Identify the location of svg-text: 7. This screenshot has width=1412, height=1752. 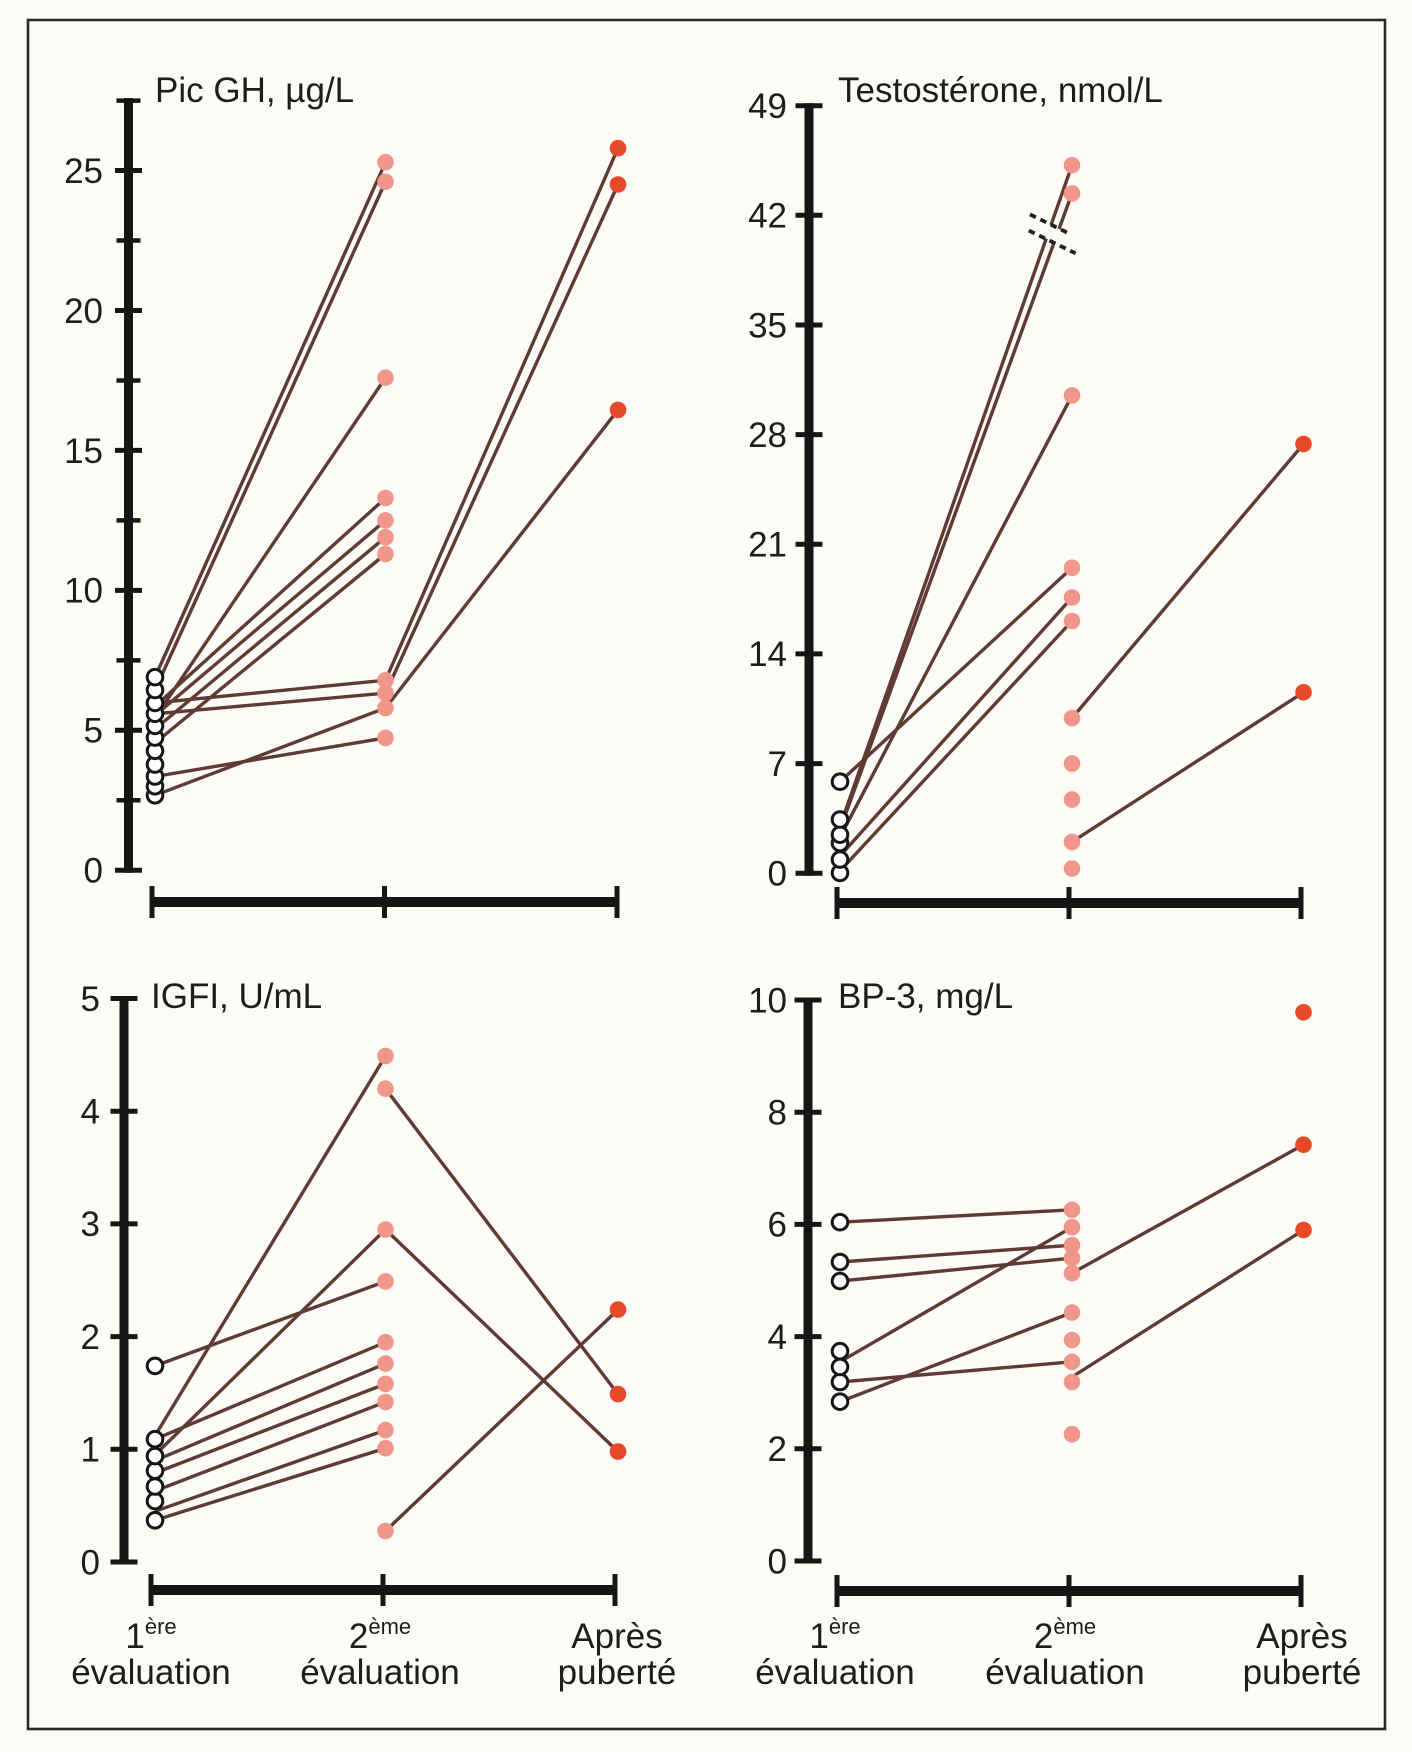
(777, 764).